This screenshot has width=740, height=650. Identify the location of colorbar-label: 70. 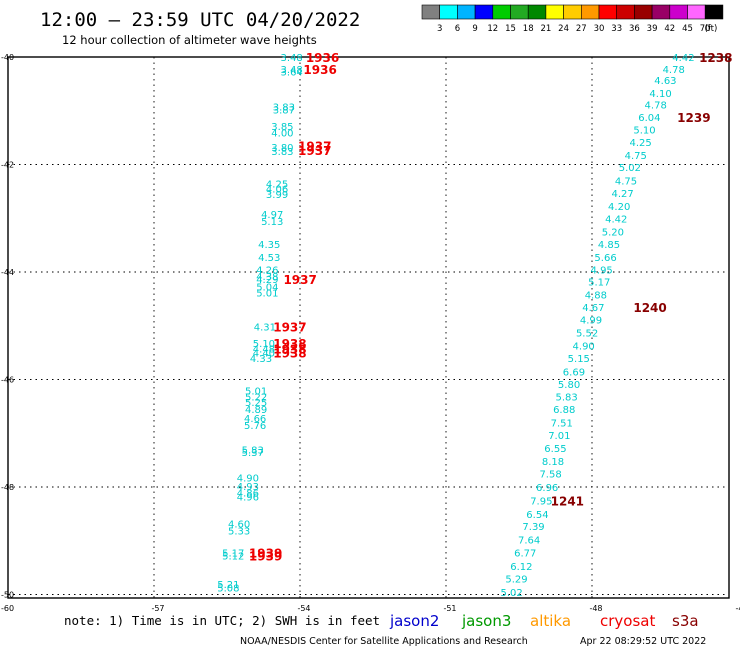
(705, 29).